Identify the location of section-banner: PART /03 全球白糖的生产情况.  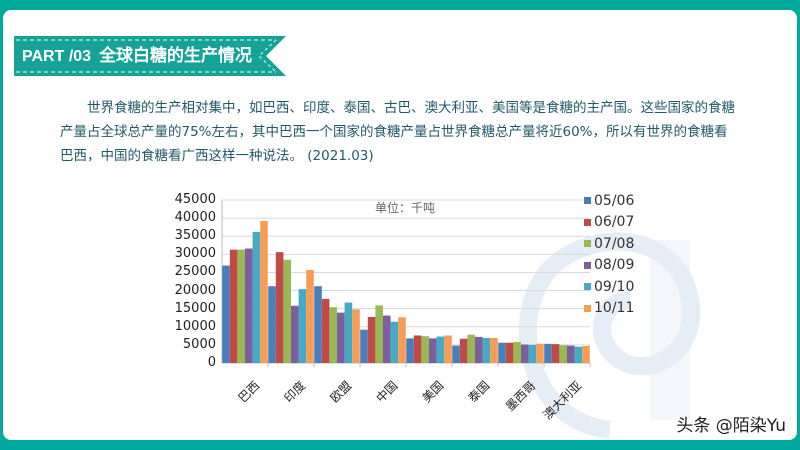
(150, 56).